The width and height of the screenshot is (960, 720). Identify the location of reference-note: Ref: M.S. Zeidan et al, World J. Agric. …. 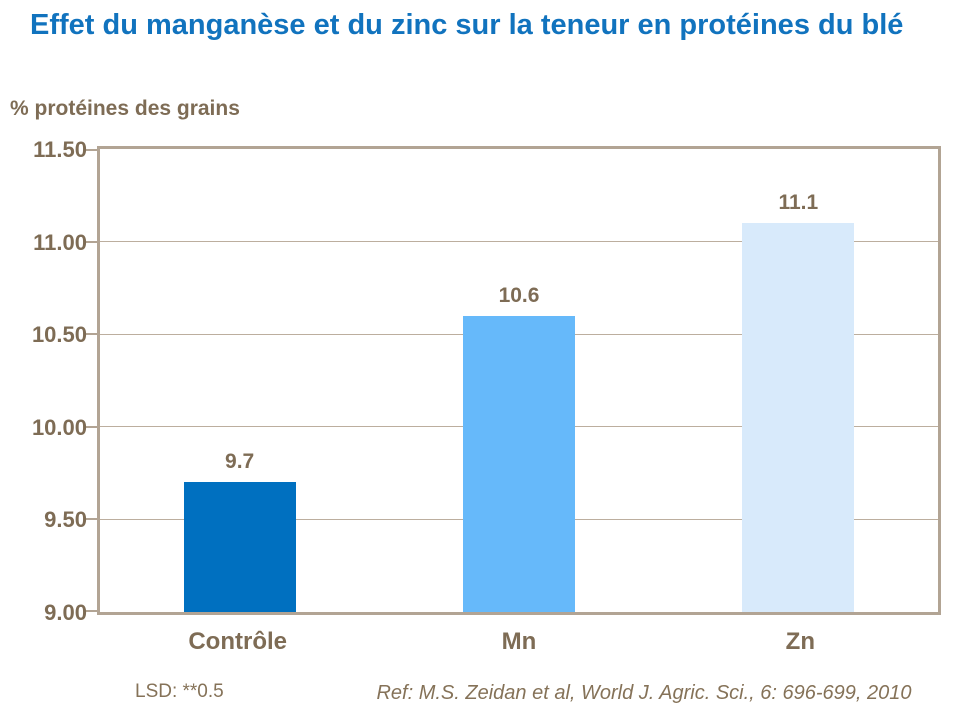
(644, 693).